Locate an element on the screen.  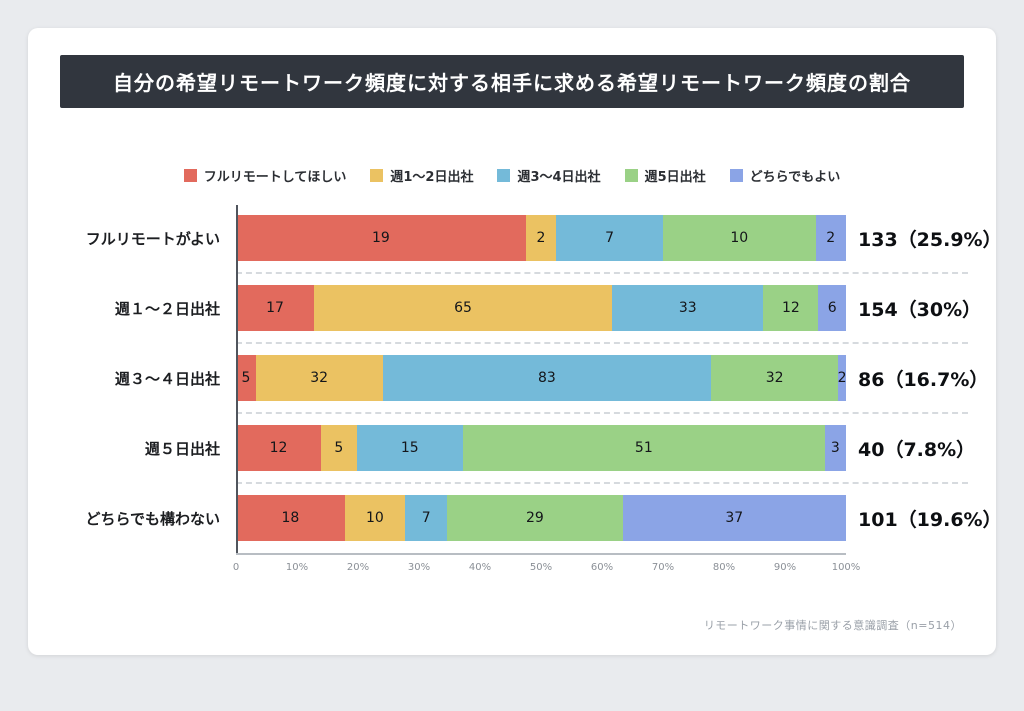
bar-segment: 15 is located at coordinates (409, 448).